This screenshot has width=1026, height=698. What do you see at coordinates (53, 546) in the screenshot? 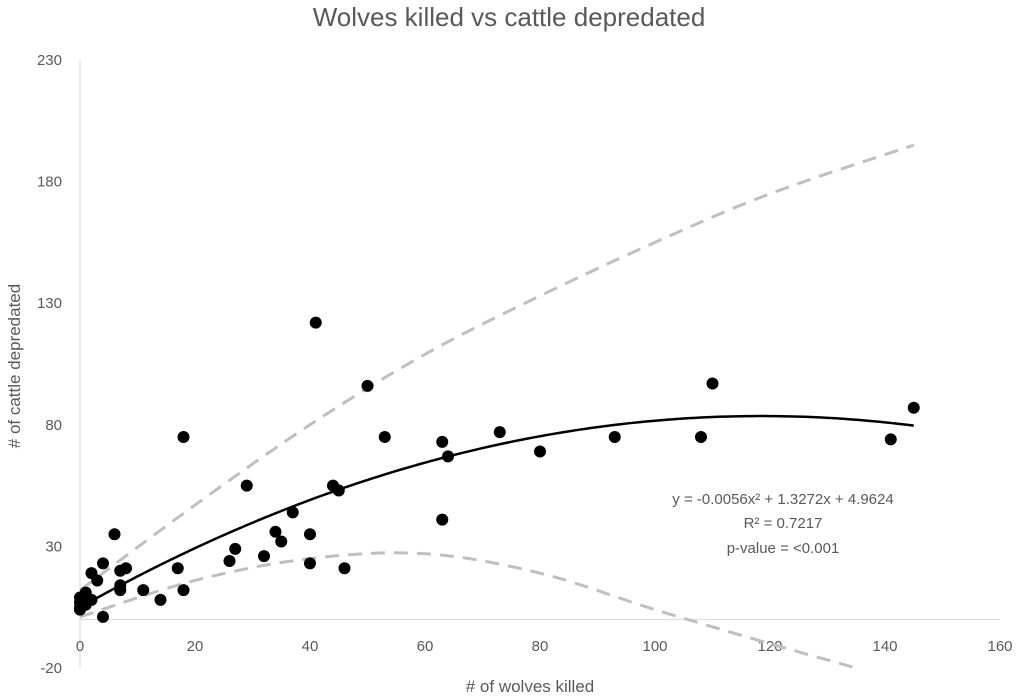
I see `y-tick-label: 30` at bounding box center [53, 546].